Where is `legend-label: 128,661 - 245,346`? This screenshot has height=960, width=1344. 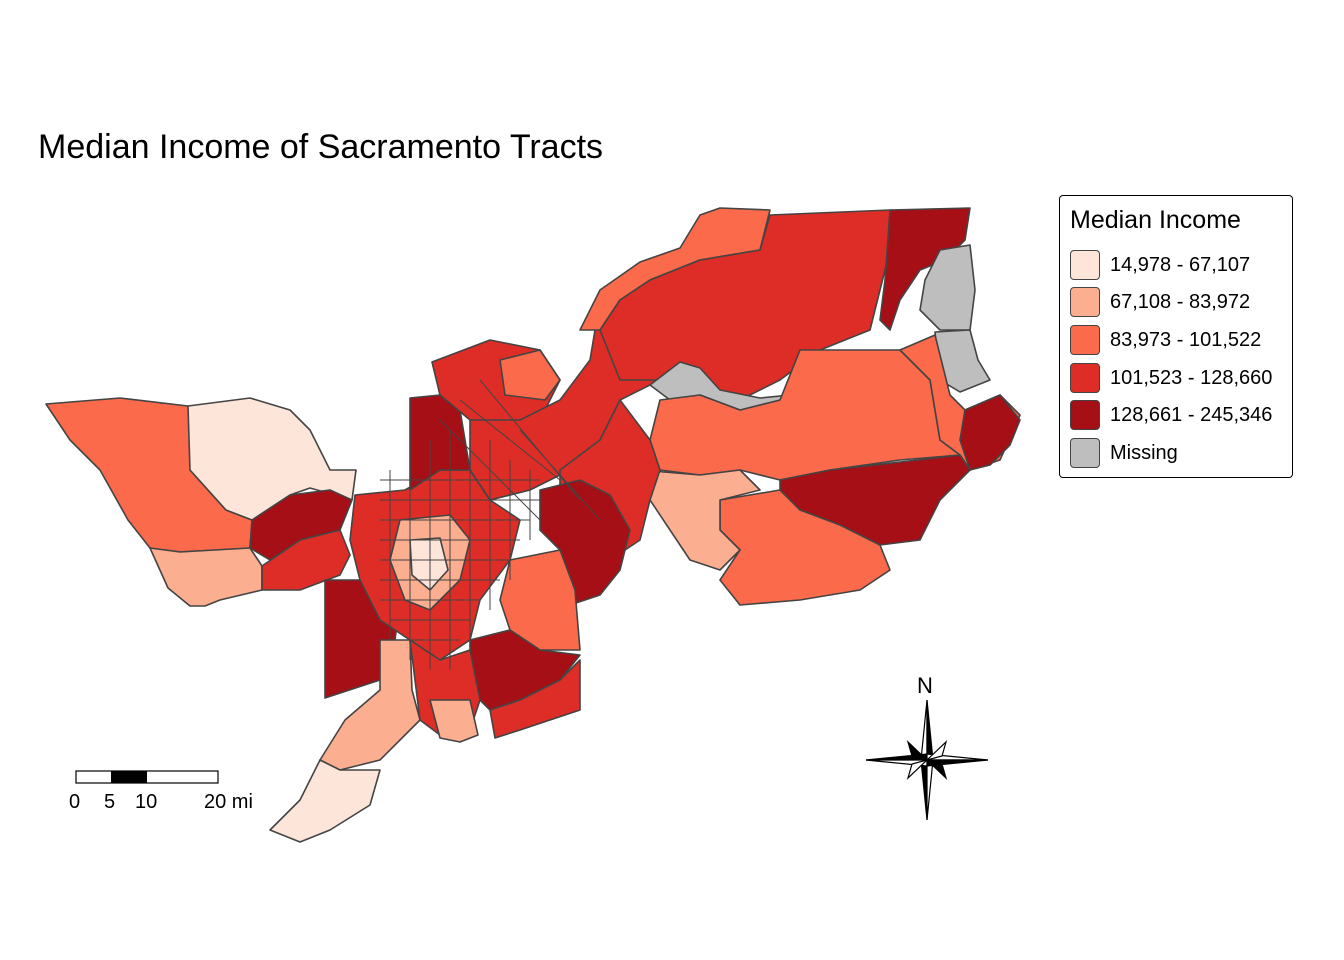 legend-label: 128,661 - 245,346 is located at coordinates (1191, 415).